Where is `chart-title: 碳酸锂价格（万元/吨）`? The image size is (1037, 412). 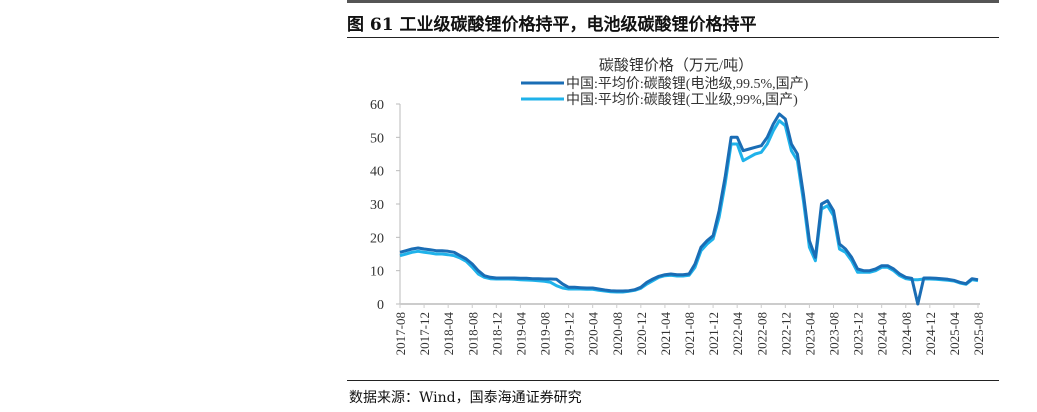
chart-title: 碳酸锂价格（万元/吨） is located at coordinates (676, 65).